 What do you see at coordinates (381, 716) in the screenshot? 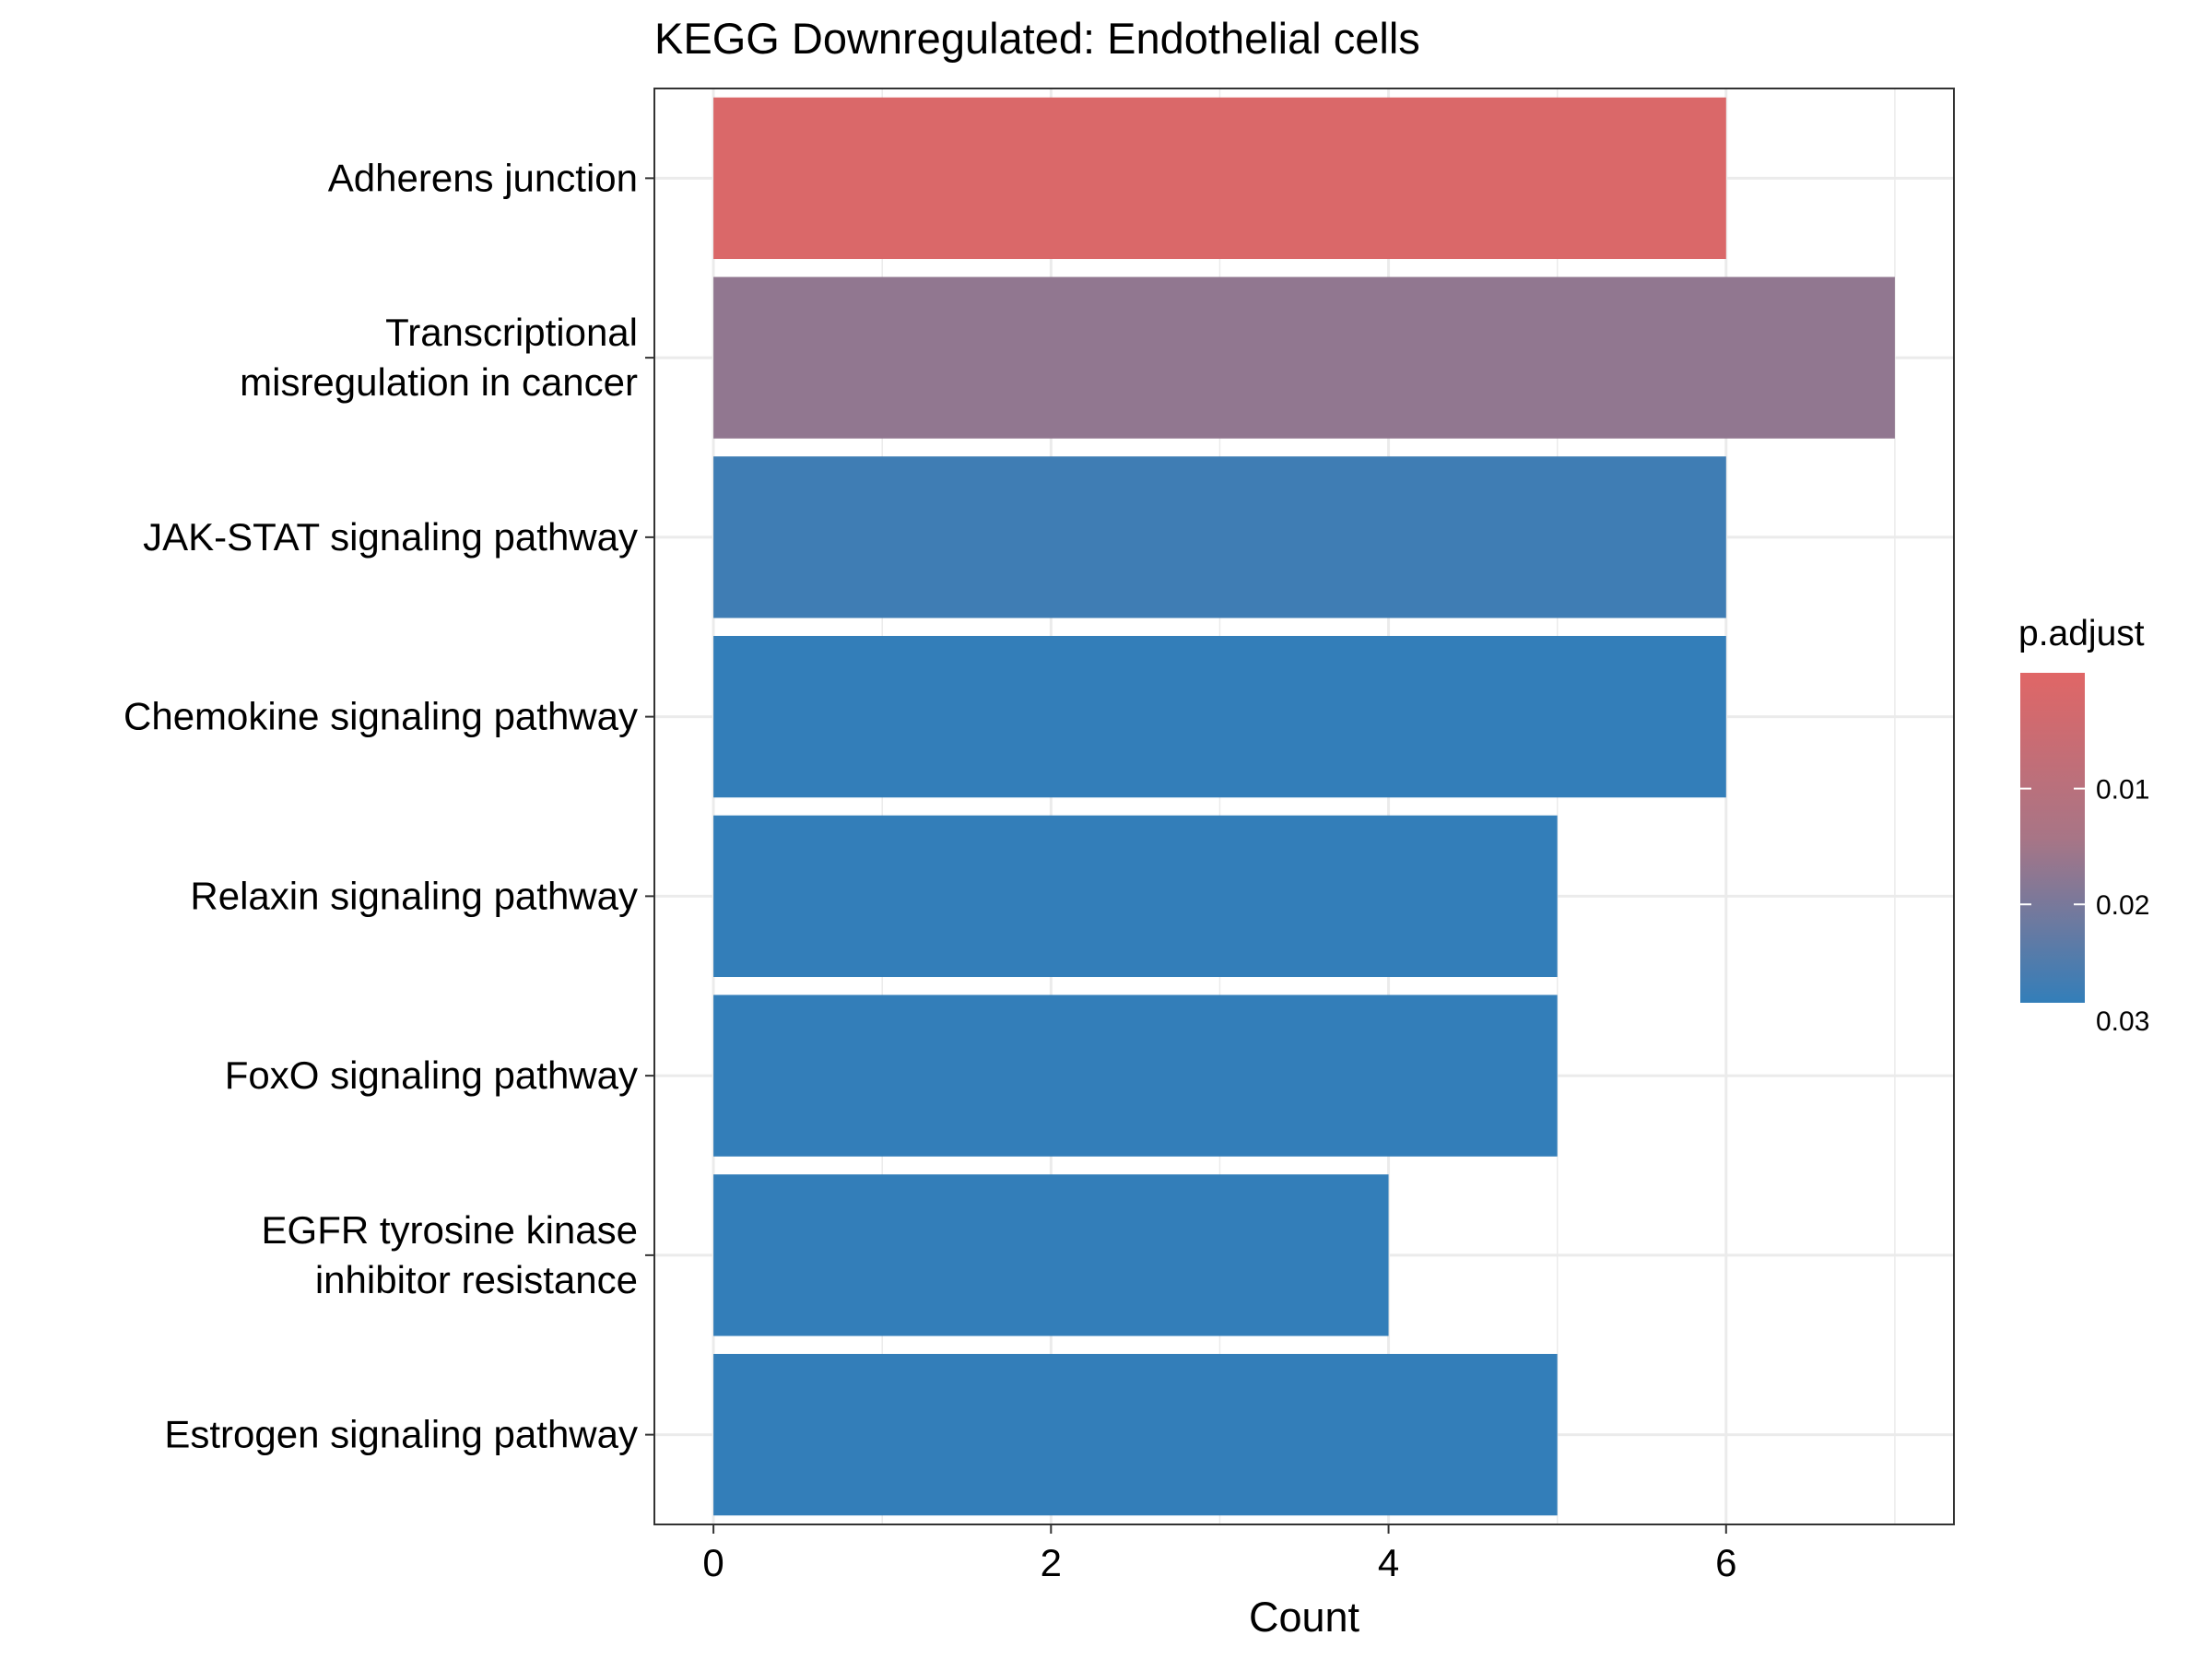
I see `y-tick-label: Chemokine signaling pathway` at bounding box center [381, 716].